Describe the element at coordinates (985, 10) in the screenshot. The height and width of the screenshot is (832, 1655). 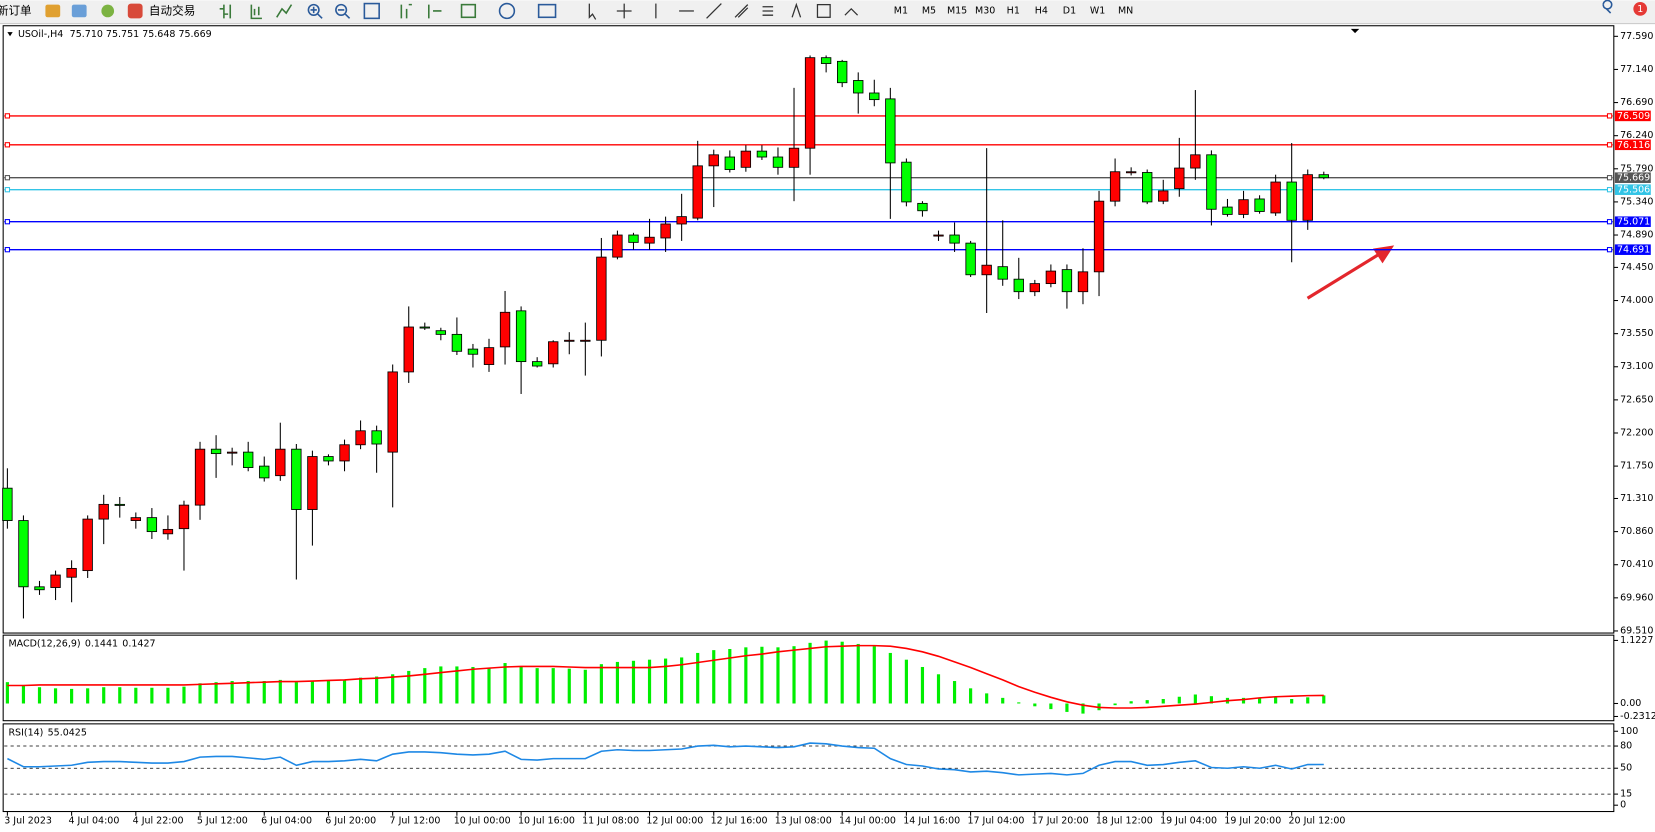
I see `timeframe-button: M30` at that location.